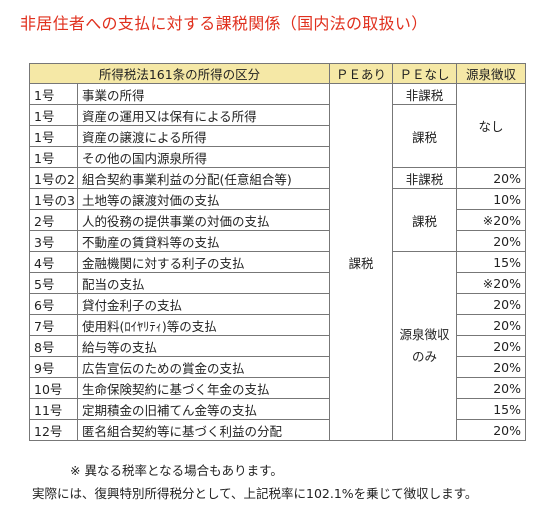 This screenshot has width=550, height=515. What do you see at coordinates (361, 73) in the screenshot?
I see `header-pe-yes: ＰＥあり` at bounding box center [361, 73].